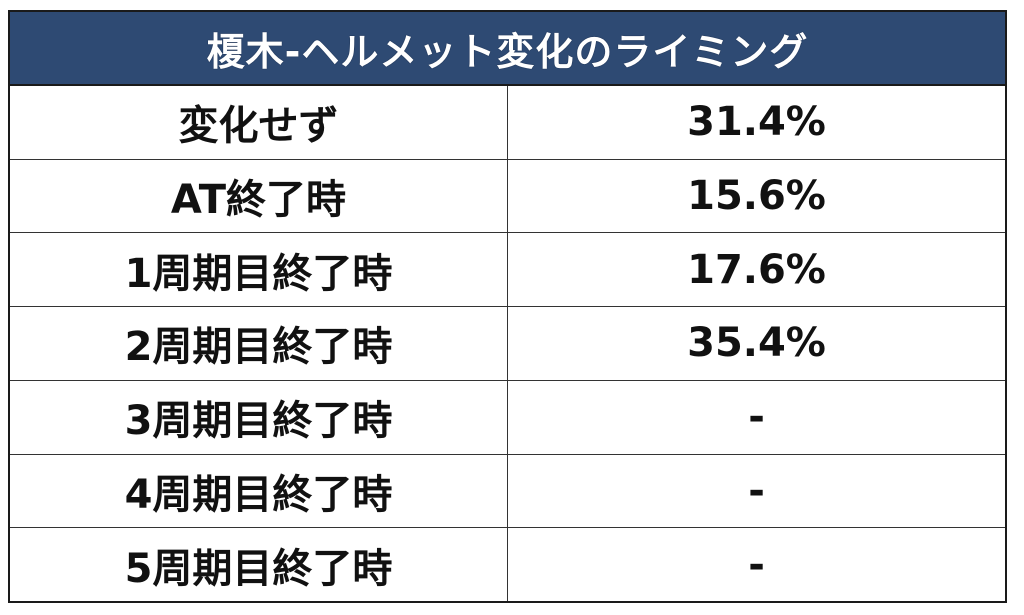  I want to click on table-header-row: 榎木-ヘルメット変化のライミング, so click(507, 49).